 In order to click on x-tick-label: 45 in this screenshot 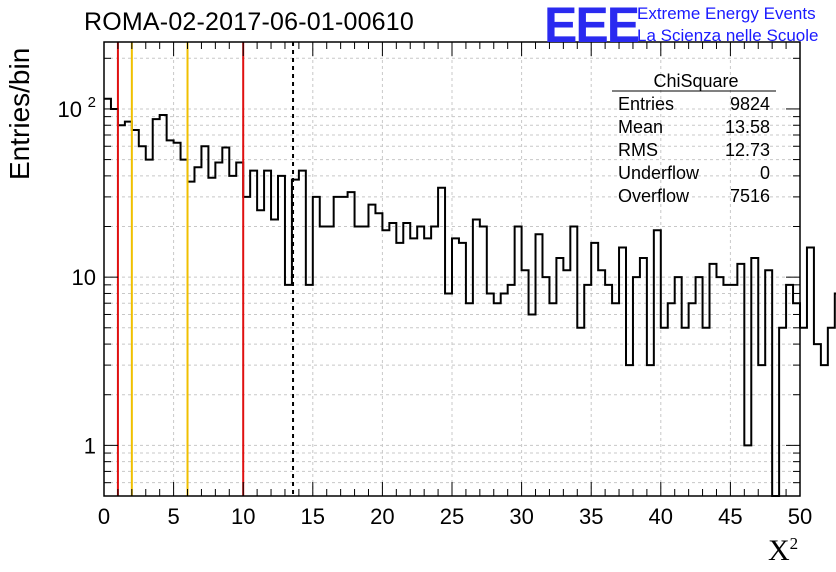, I will do `click(730, 516)`.